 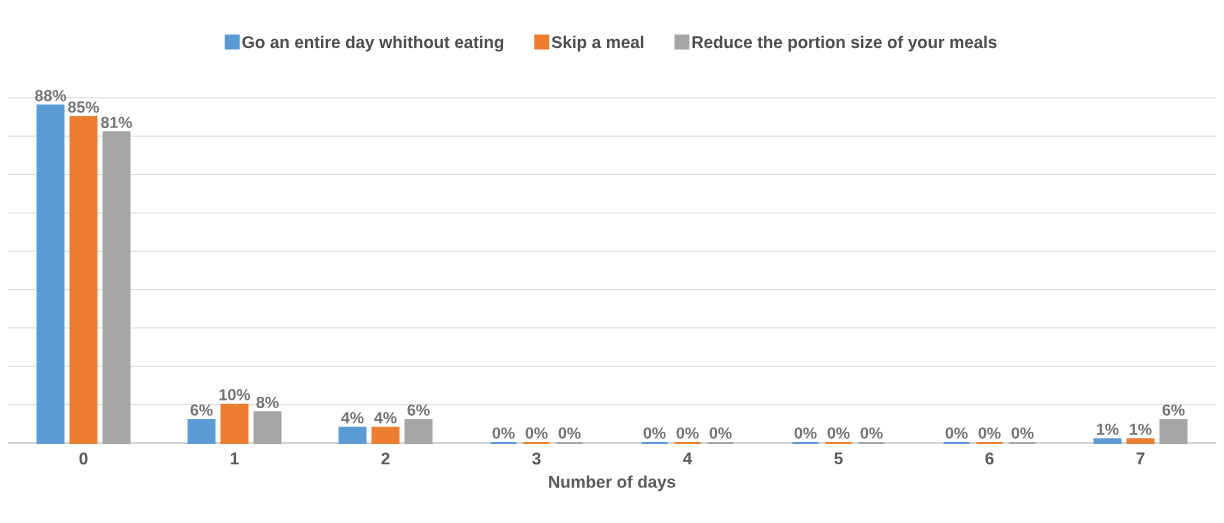 What do you see at coordinates (373, 43) in the screenshot?
I see `legend-label: Go an entire day whithout eating` at bounding box center [373, 43].